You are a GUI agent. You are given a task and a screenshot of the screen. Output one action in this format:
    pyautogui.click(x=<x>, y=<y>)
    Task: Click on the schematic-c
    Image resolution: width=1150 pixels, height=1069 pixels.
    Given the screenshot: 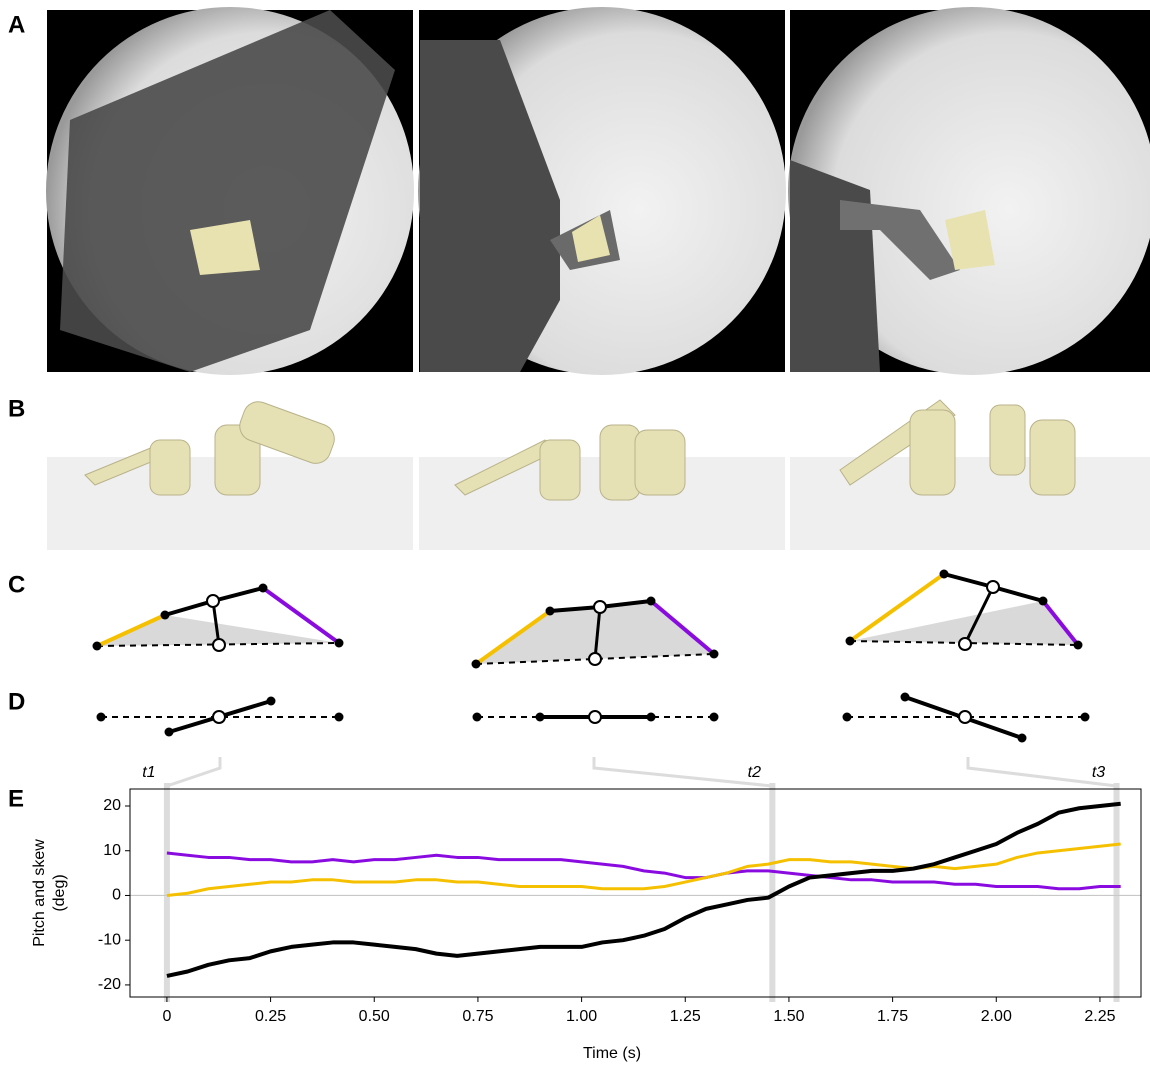 What is the action you would take?
    pyautogui.click(x=587, y=619)
    